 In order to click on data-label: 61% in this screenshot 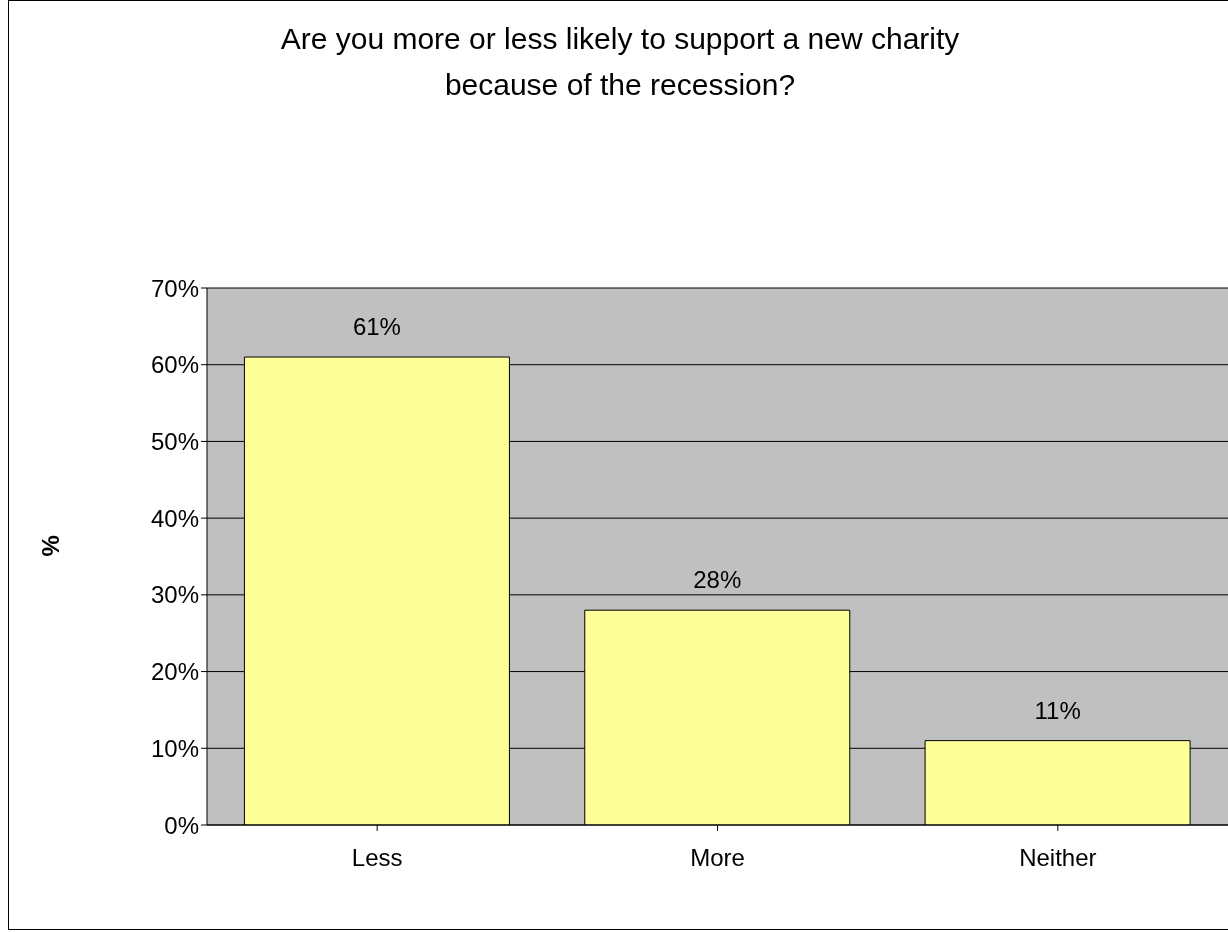, I will do `click(376, 327)`.